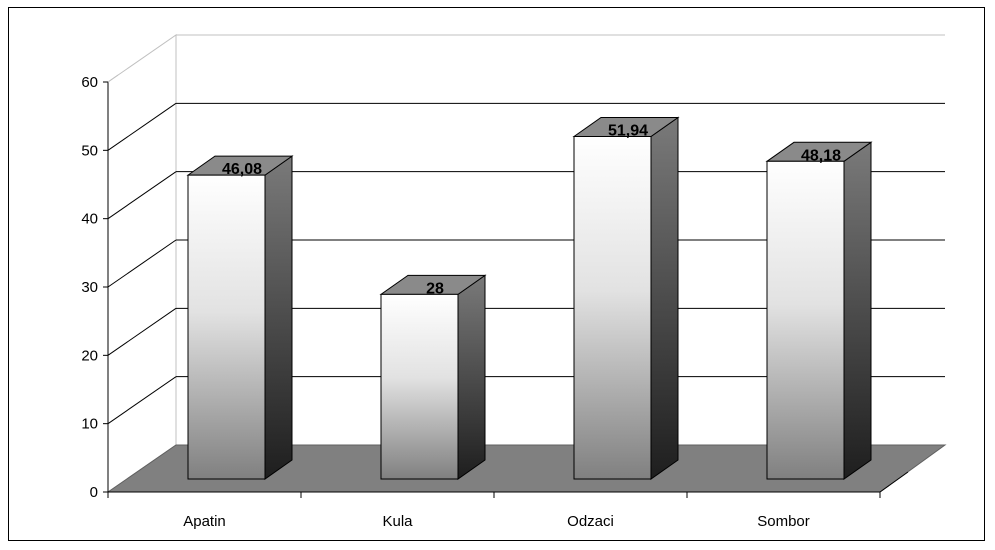  What do you see at coordinates (435, 288) in the screenshot?
I see `data-label: 28` at bounding box center [435, 288].